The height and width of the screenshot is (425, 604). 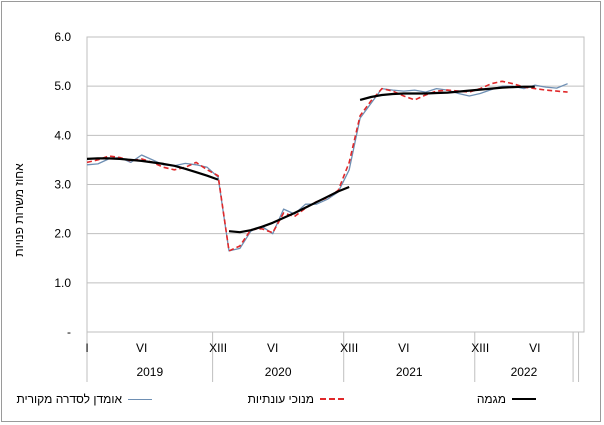 I want to click on legend-item-trend: מגמה, so click(x=506, y=399).